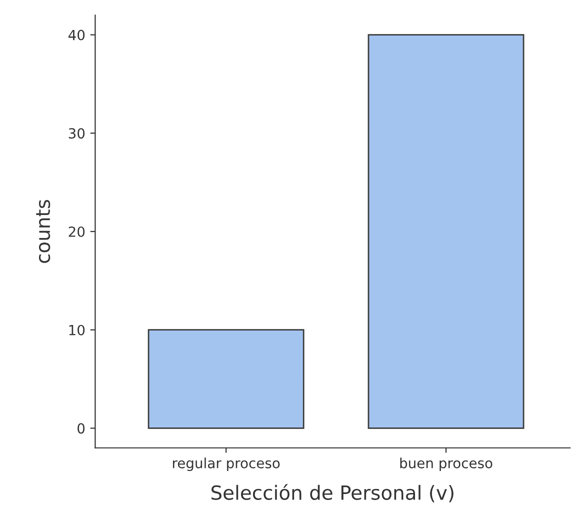  What do you see at coordinates (76, 133) in the screenshot?
I see `y-tick-label: 30` at bounding box center [76, 133].